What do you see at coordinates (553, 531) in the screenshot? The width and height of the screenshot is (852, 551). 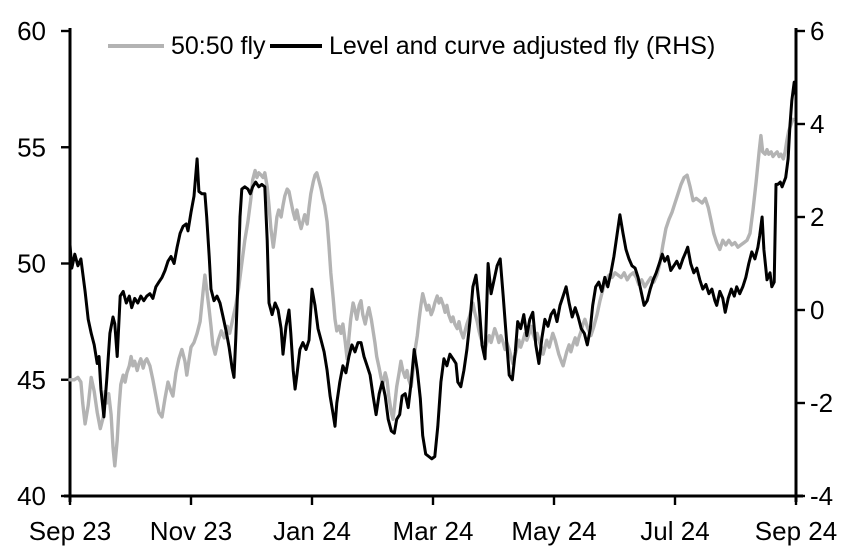 I see `x-axis-tick-label: May 24` at bounding box center [553, 531].